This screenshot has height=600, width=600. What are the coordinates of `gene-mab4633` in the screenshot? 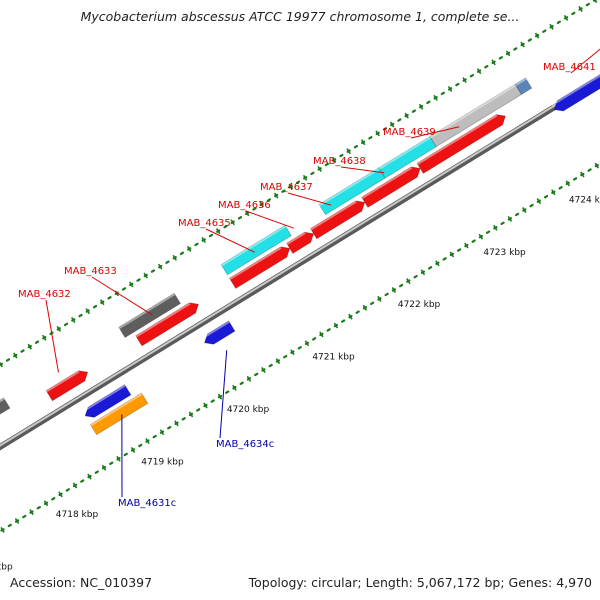 It's located at (167, 324).